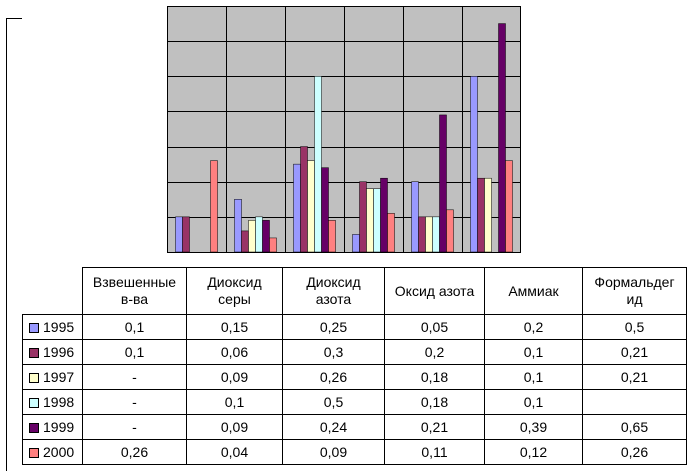 The height and width of the screenshot is (471, 687). I want to click on table-row: 1998-0,1 0,5 0,18 0,1, so click(354, 402).